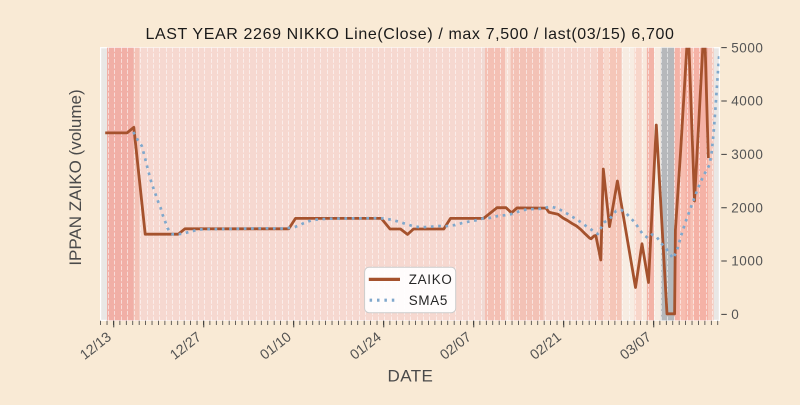  I want to click on svg-text: 1000, so click(747, 261).